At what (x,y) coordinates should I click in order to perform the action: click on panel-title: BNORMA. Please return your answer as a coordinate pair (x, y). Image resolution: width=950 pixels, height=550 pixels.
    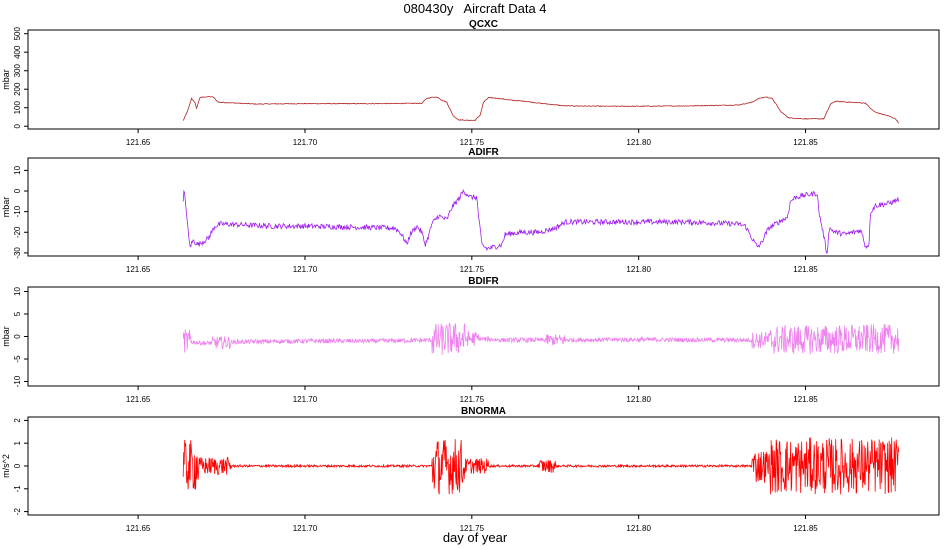
    Looking at the image, I should click on (483, 411).